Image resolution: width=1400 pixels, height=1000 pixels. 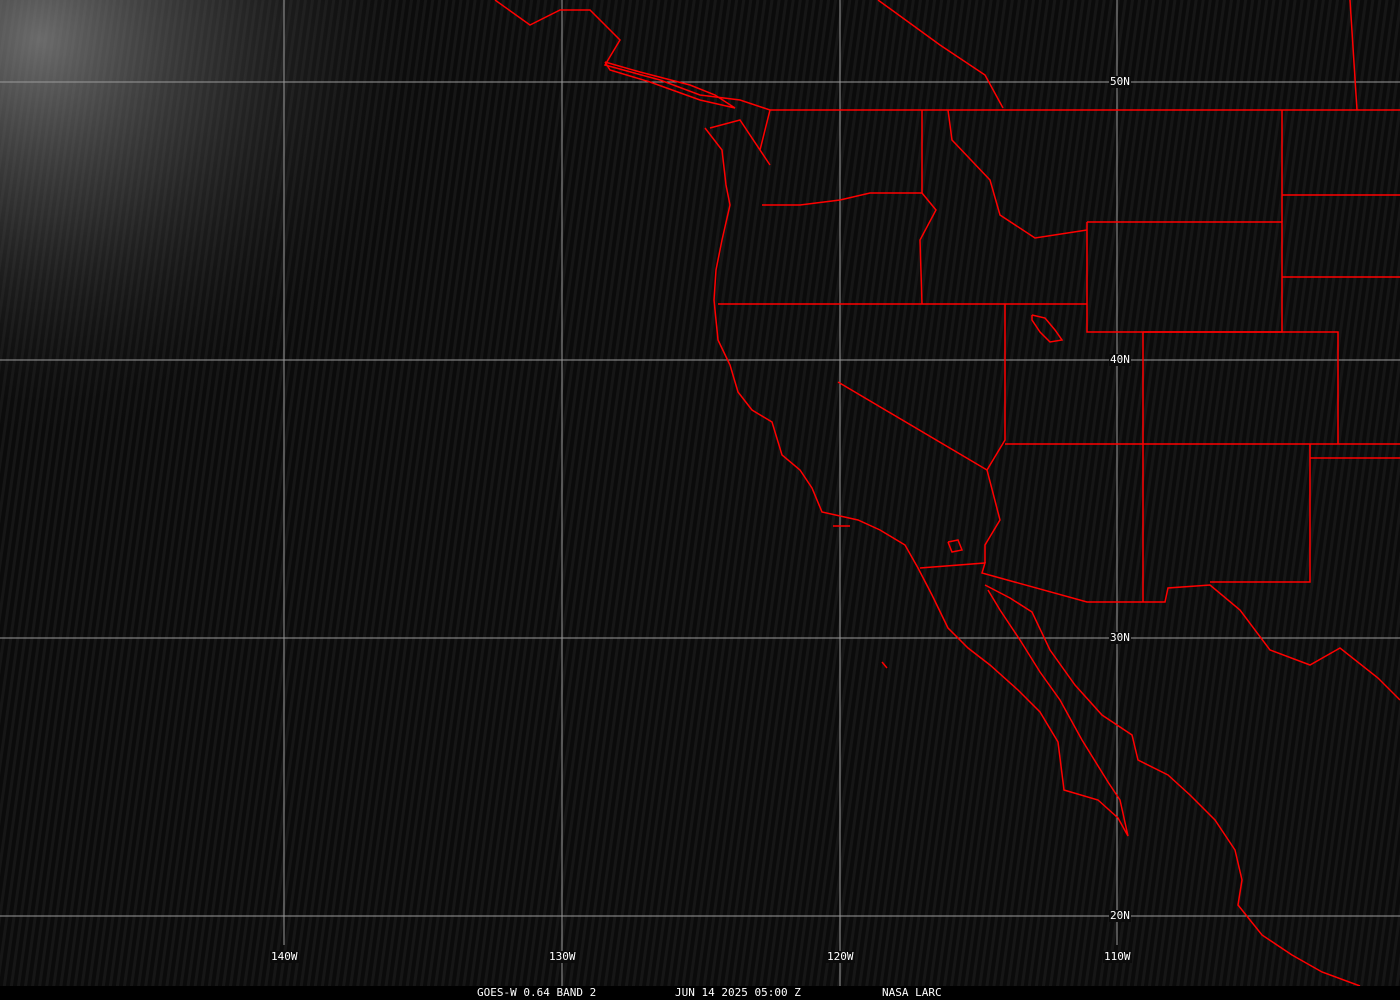 What do you see at coordinates (1017, 174) in the screenshot?
I see `idaho-montana-border` at bounding box center [1017, 174].